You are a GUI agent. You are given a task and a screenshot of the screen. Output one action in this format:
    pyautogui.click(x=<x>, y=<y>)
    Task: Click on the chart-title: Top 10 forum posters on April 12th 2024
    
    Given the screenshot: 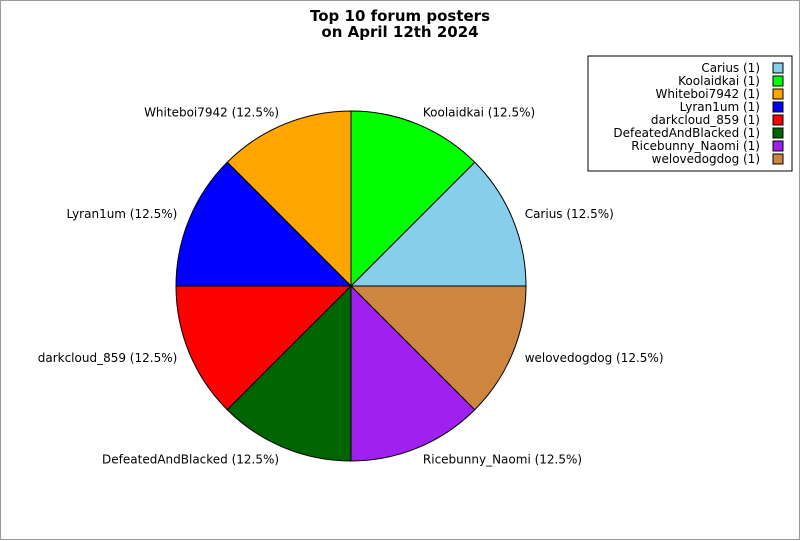 What is the action you would take?
    pyautogui.click(x=400, y=24)
    